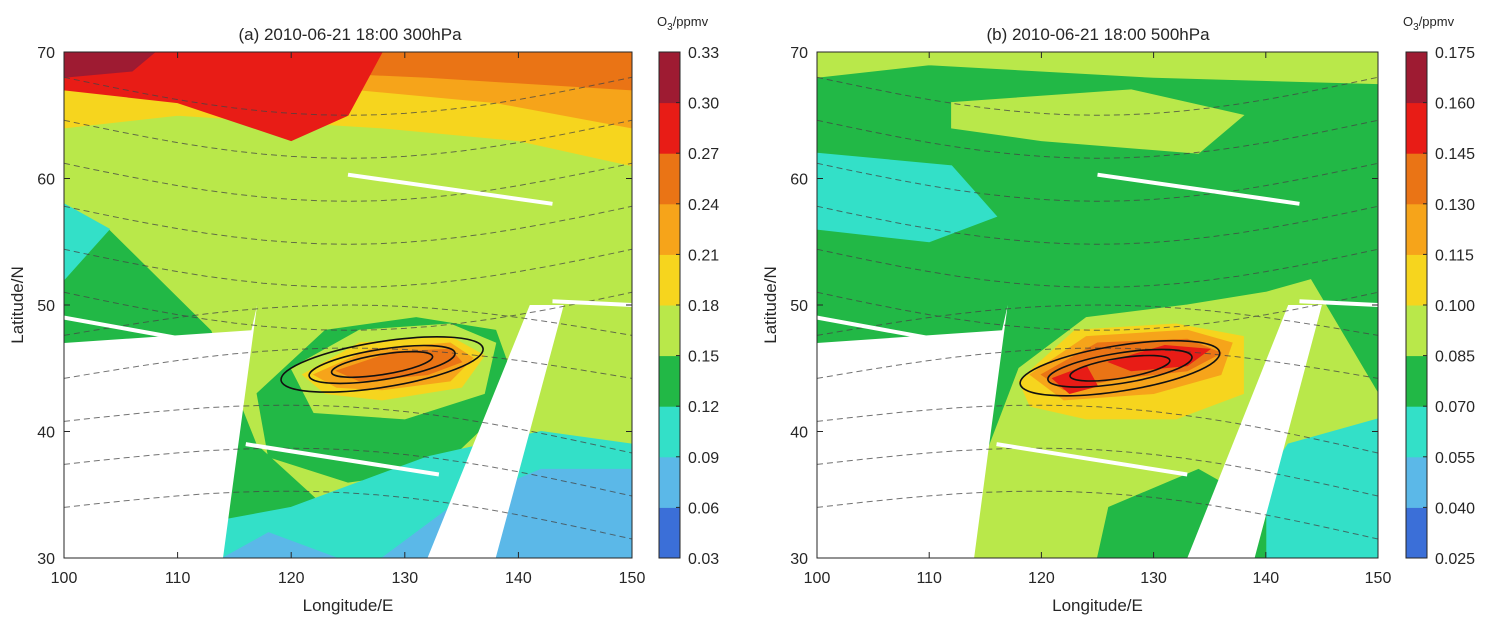 Image resolution: width=1486 pixels, height=621 pixels. I want to click on colorbar-tick-label: 0.100, so click(1455, 306).